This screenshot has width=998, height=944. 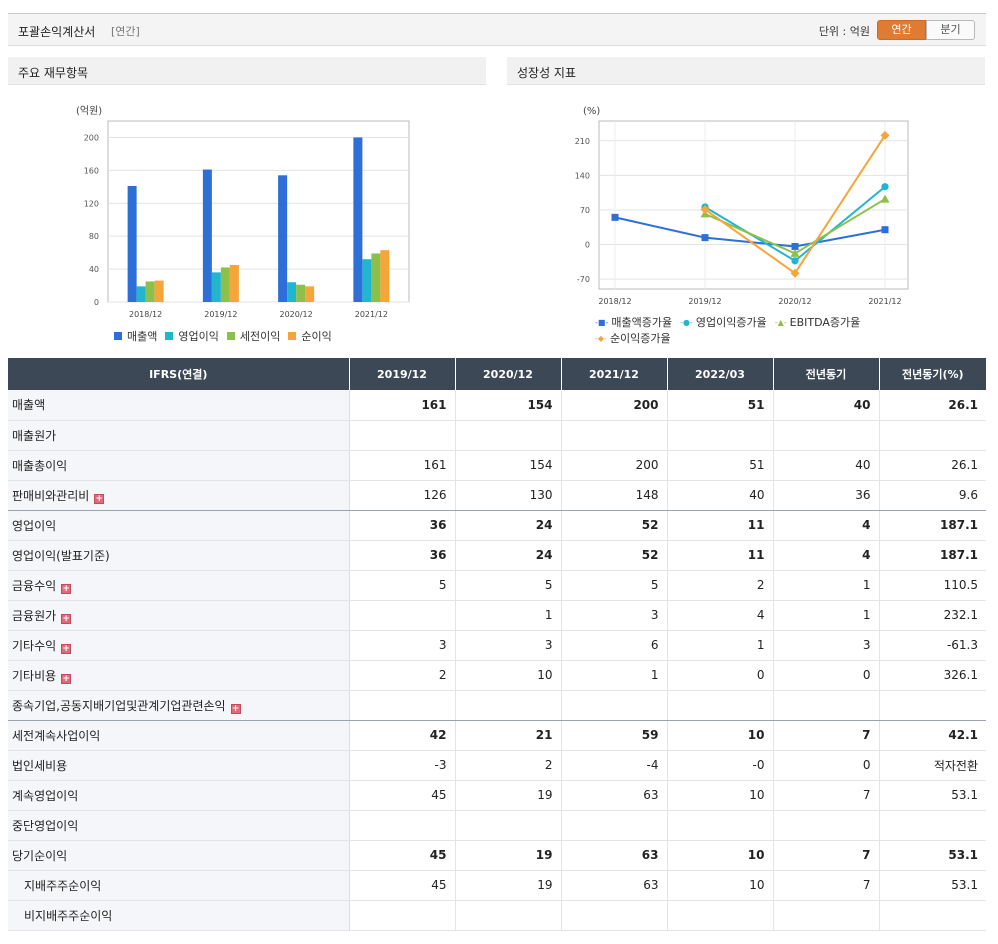 What do you see at coordinates (585, 210) in the screenshot?
I see `y-tick-label: 70` at bounding box center [585, 210].